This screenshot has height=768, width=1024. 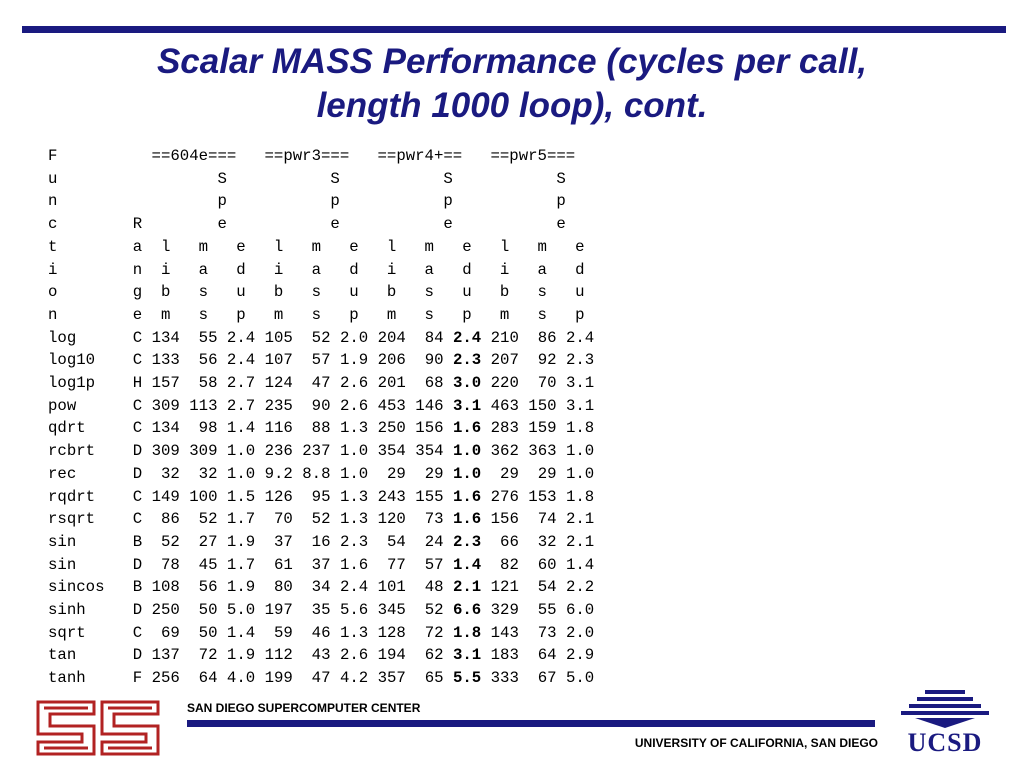 What do you see at coordinates (467, 587) in the screenshot?
I see `table-cell-c9: 2.1` at bounding box center [467, 587].